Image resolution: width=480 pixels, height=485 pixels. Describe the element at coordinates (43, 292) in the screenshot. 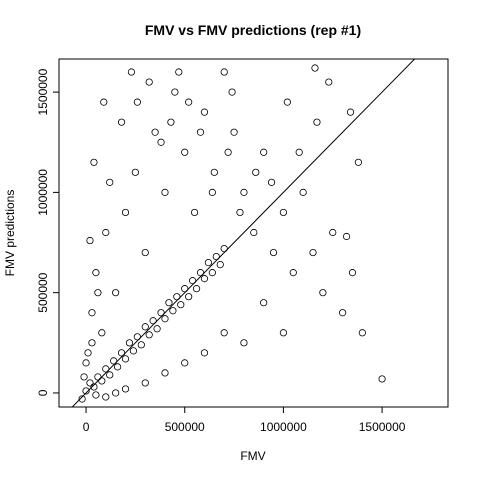

I see `y-tick-label: 500000` at that location.